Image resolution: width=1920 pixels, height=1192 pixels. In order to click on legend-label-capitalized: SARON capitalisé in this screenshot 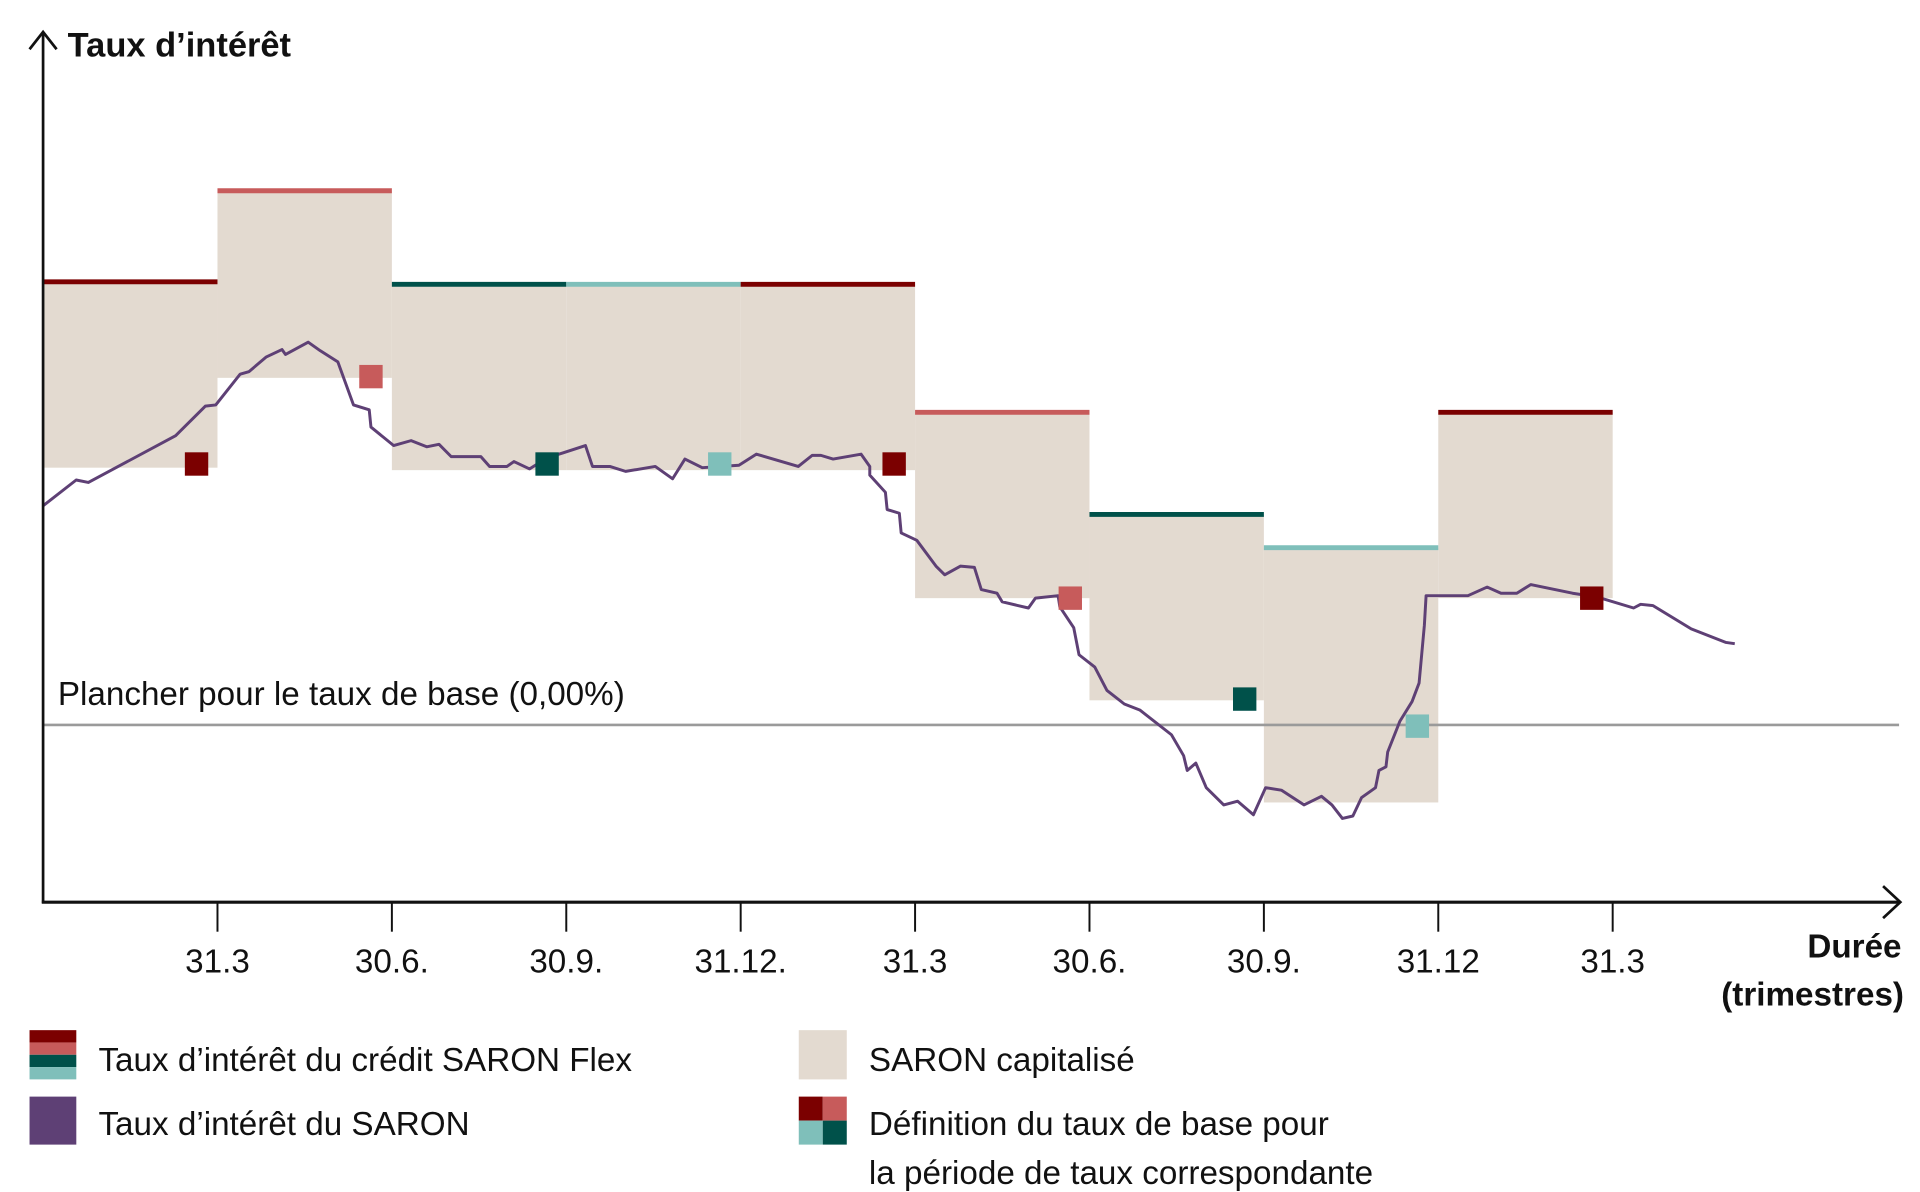, I will do `click(1002, 1060)`.